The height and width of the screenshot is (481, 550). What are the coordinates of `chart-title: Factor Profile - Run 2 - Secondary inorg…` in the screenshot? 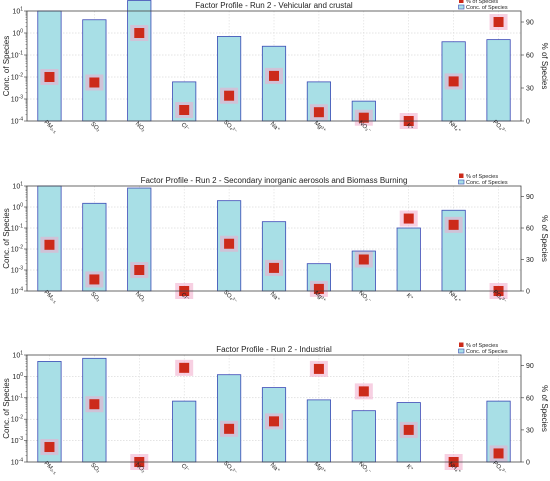 It's located at (274, 180).